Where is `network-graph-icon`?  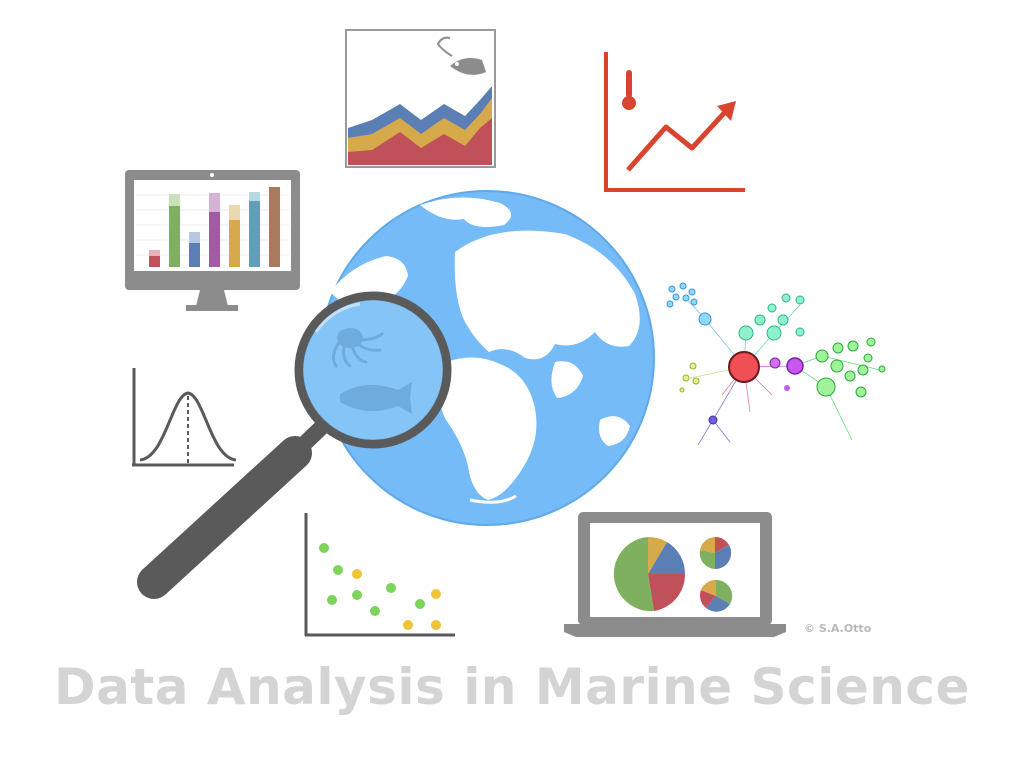 network-graph-icon is located at coordinates (776, 364).